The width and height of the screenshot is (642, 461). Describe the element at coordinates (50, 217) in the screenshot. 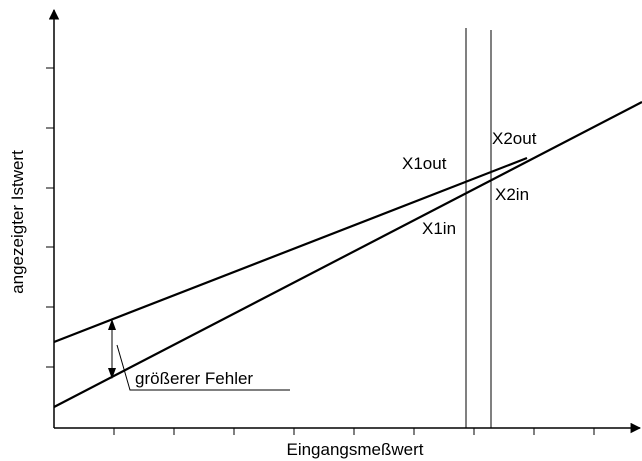

I see `y-ticks` at that location.